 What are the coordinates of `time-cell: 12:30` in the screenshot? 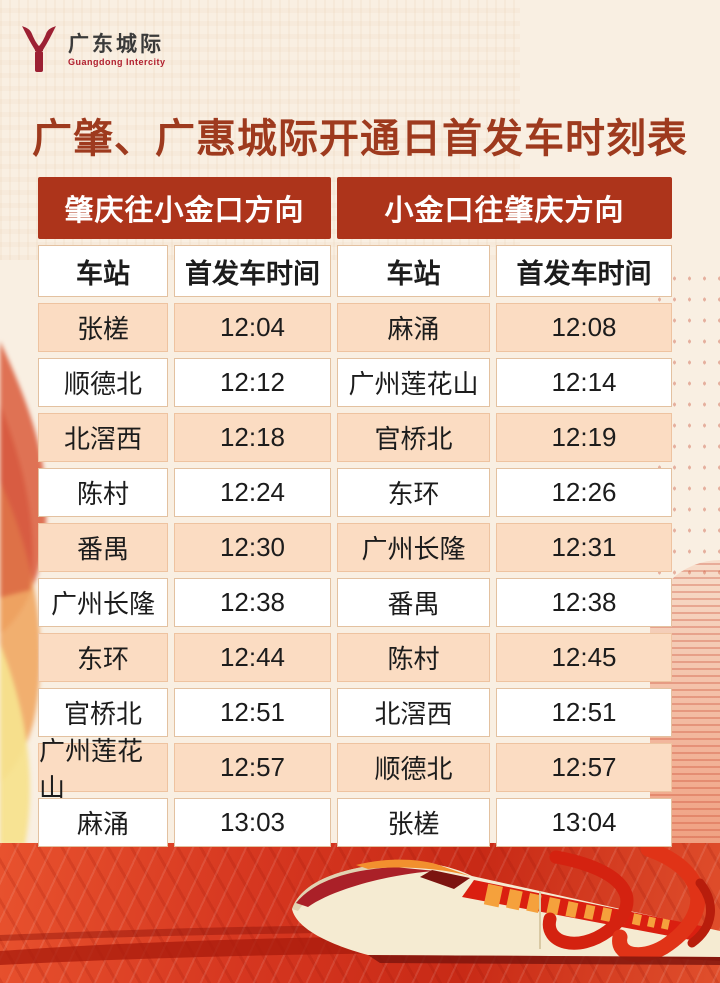 It's located at (252, 547).